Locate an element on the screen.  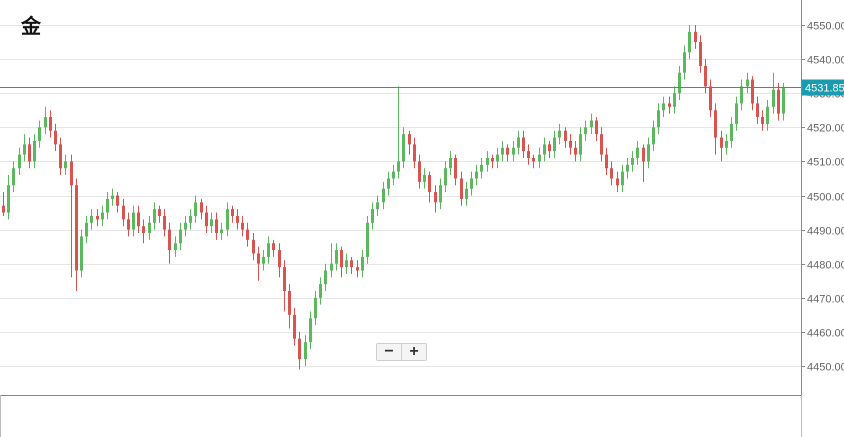
zoom-out-button: − is located at coordinates (389, 351).